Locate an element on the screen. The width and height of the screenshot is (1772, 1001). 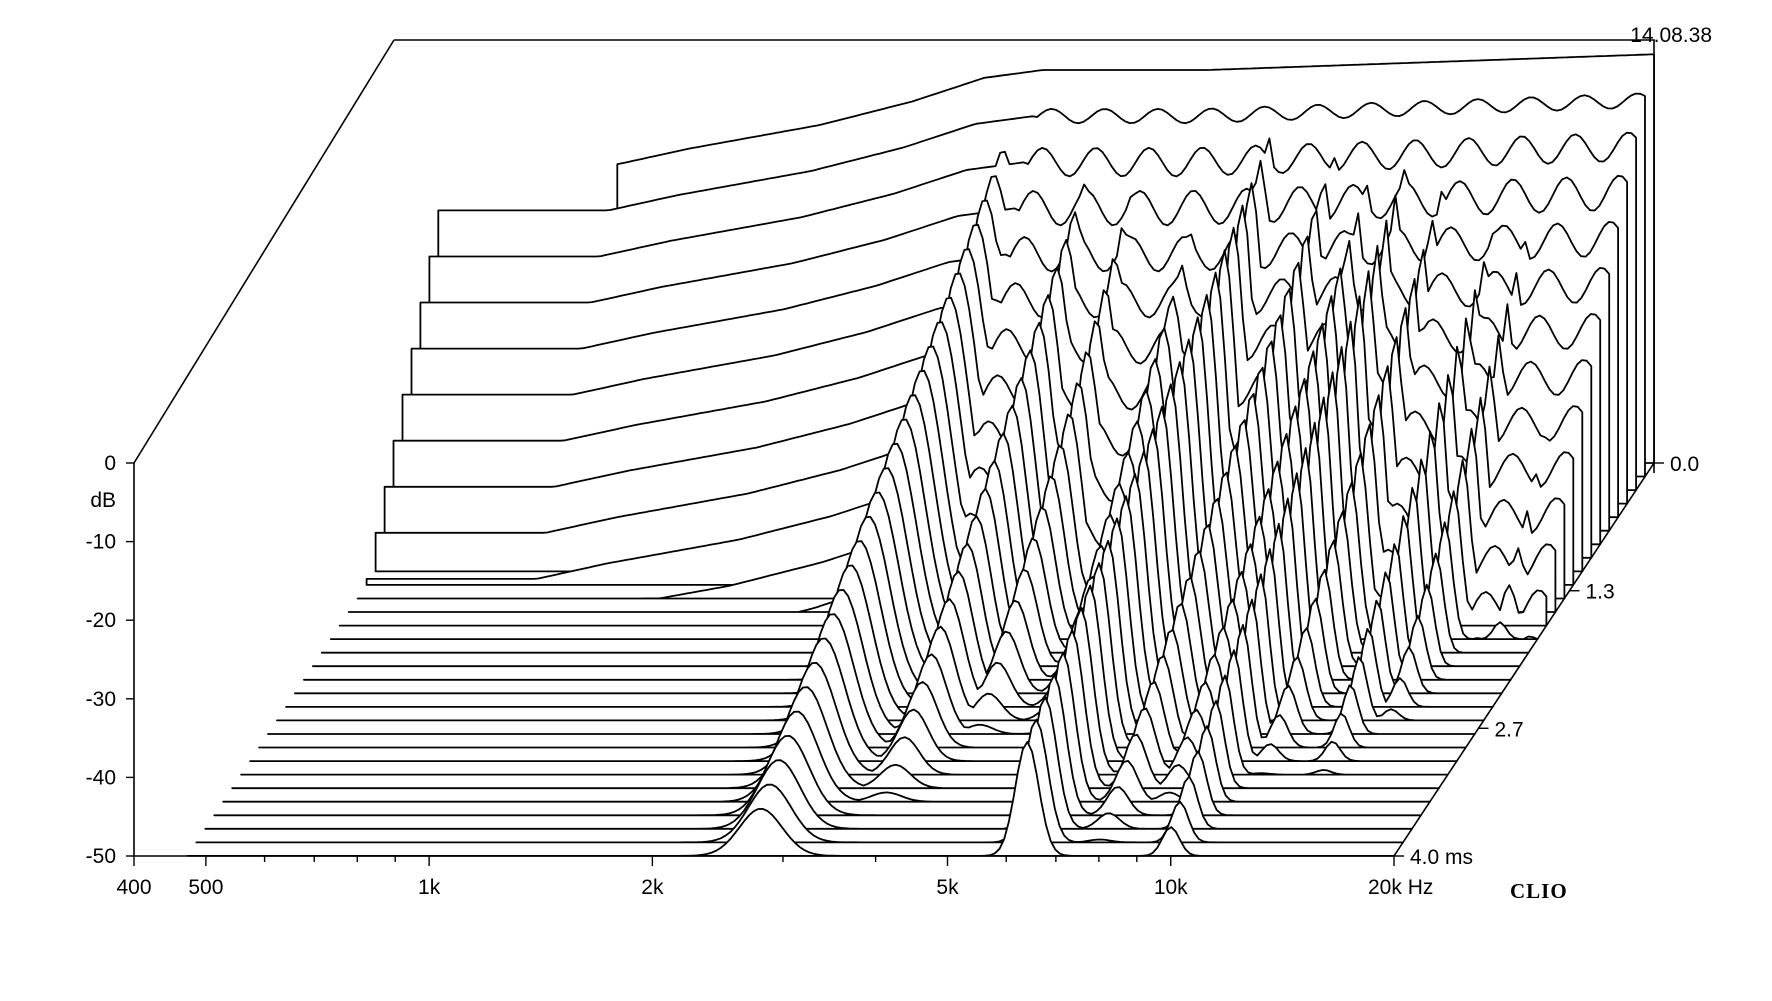
timestamp: 14.08.38 is located at coordinates (1671, 35).